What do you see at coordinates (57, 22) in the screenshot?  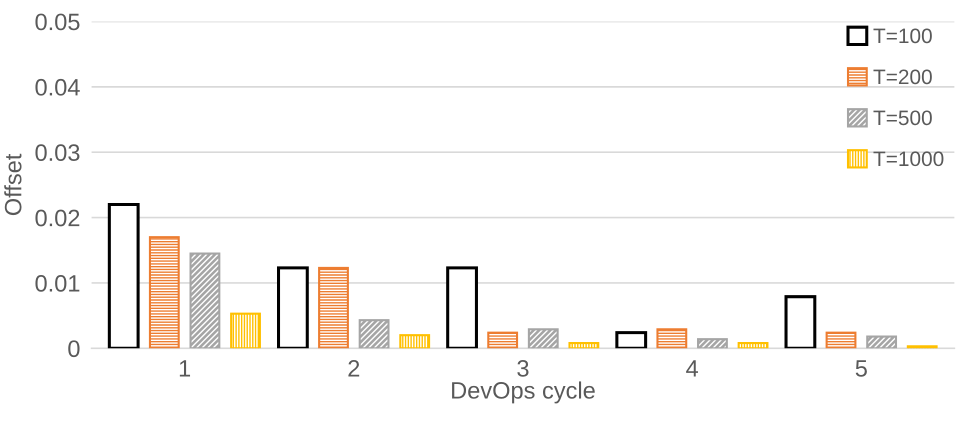 I see `y-tick-label: 0.05` at bounding box center [57, 22].